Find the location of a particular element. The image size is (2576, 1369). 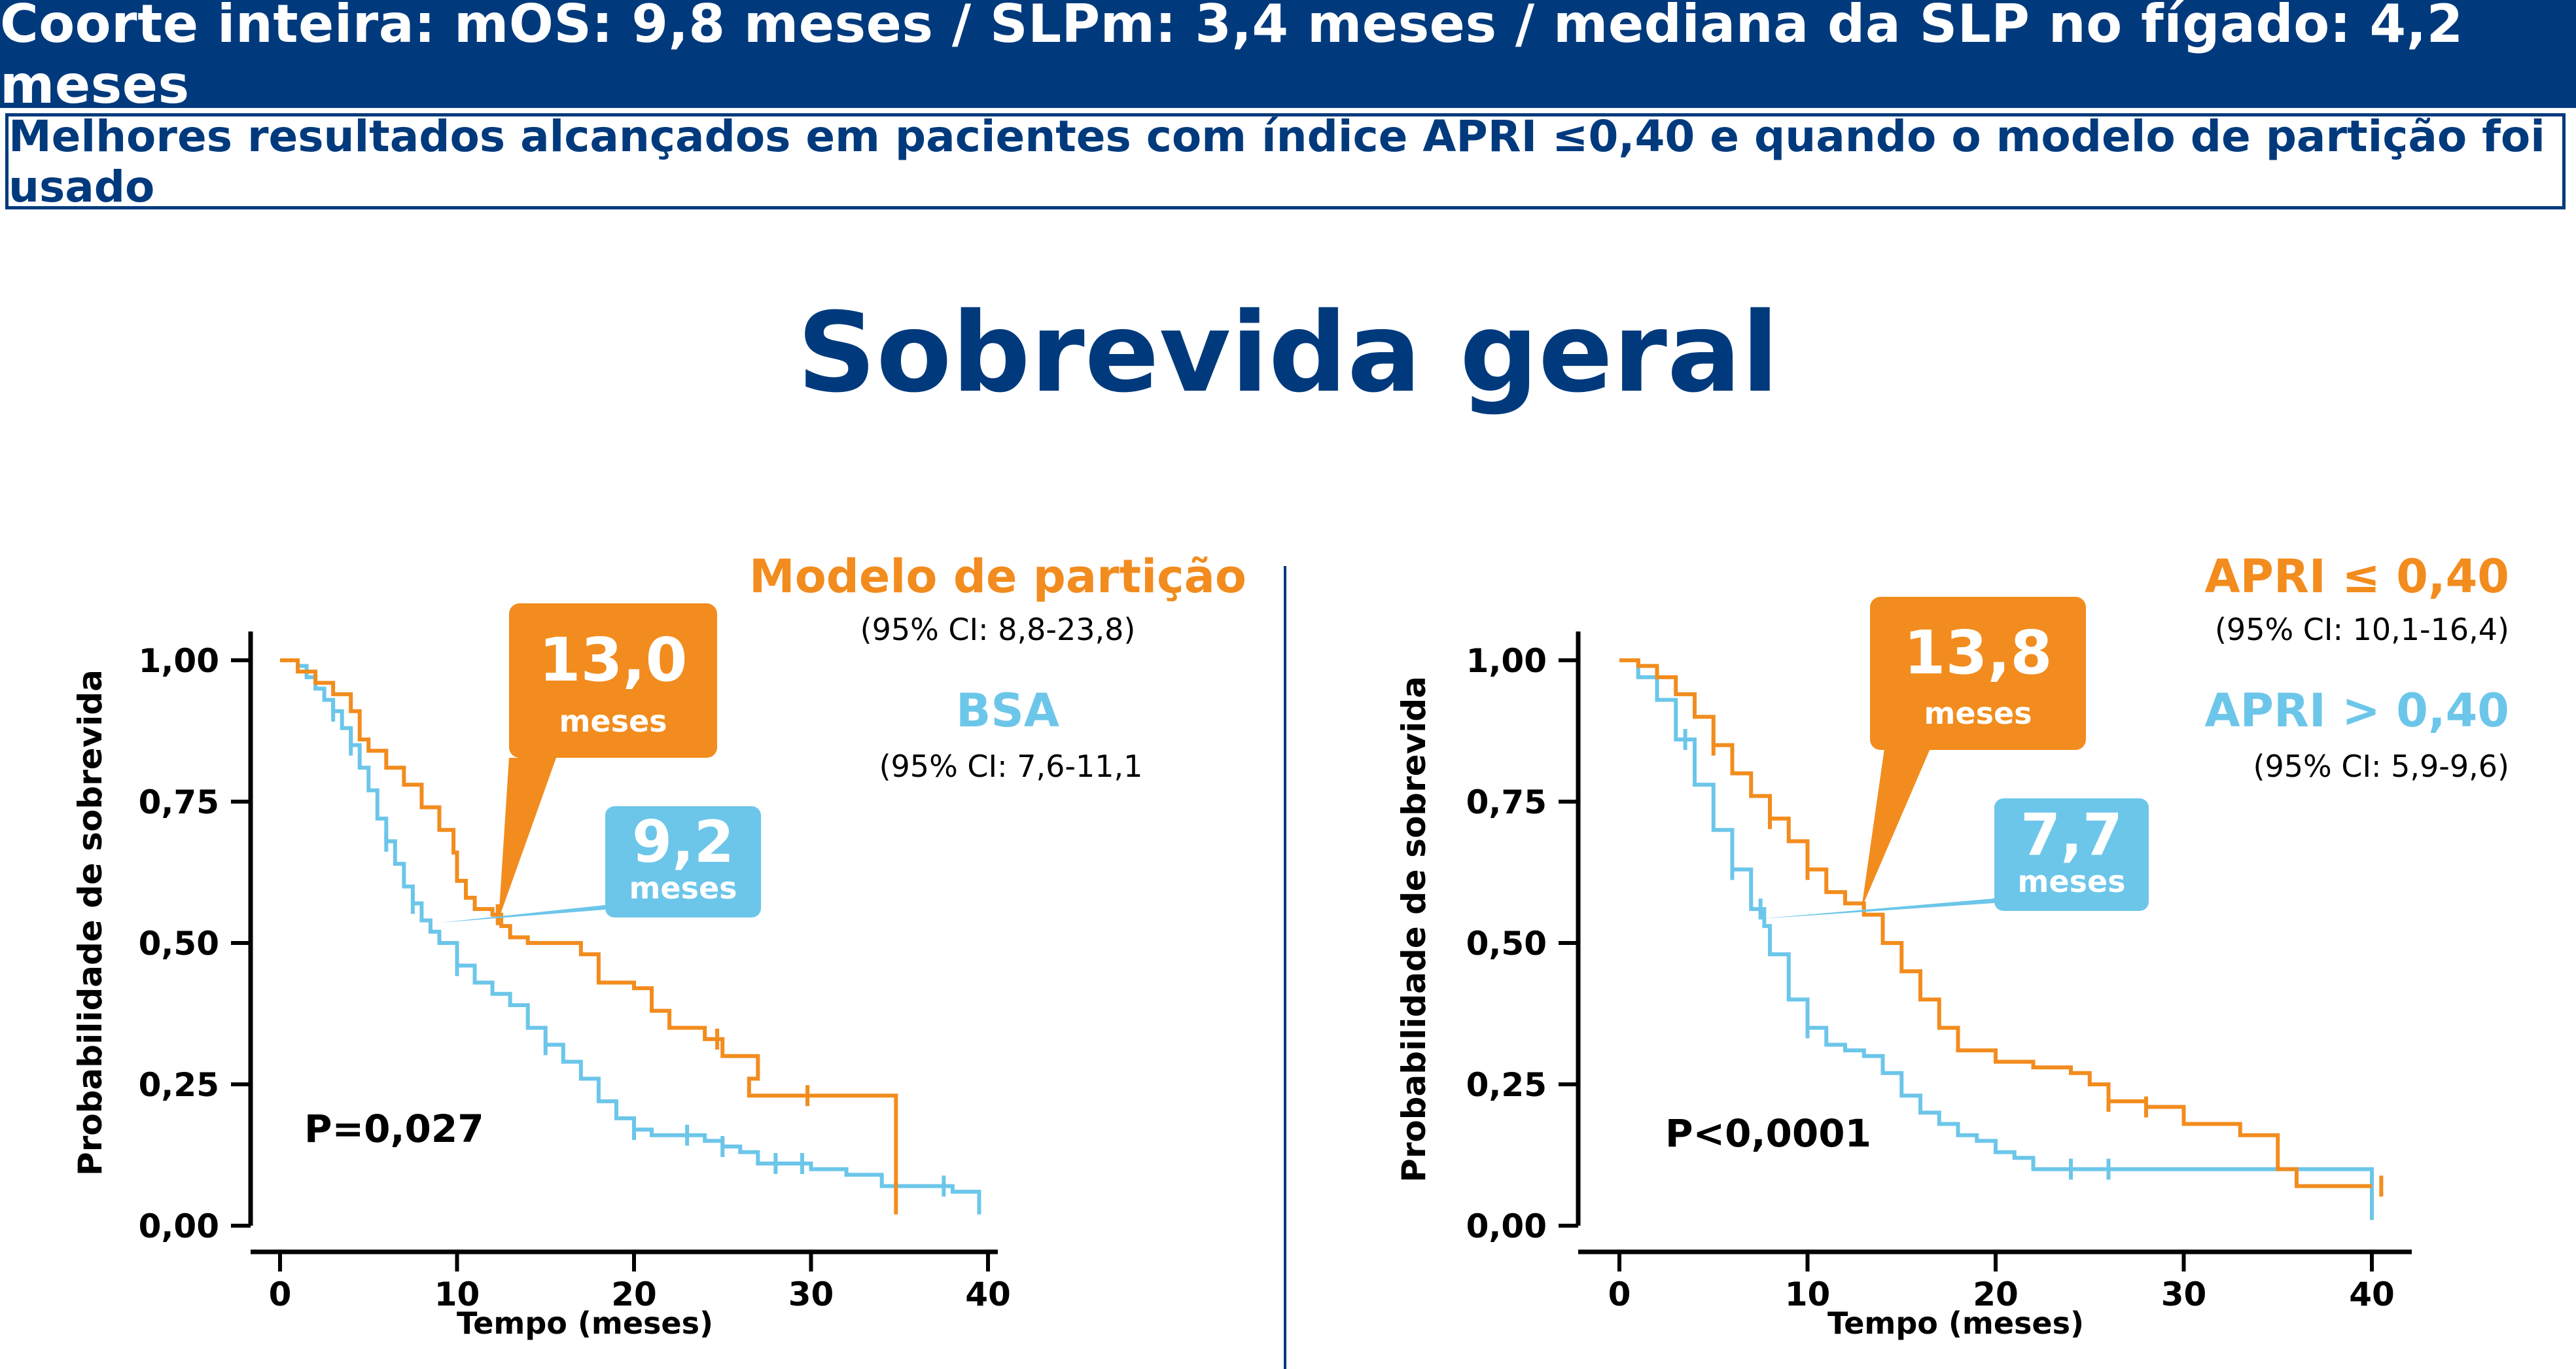

legend-name-orange: Modelo de partição is located at coordinates (997, 576).